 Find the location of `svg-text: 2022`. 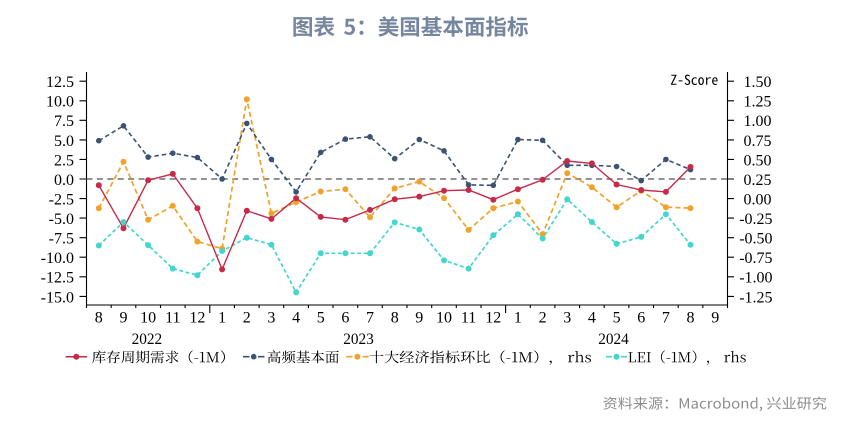

svg-text: 2022 is located at coordinates (147, 339).